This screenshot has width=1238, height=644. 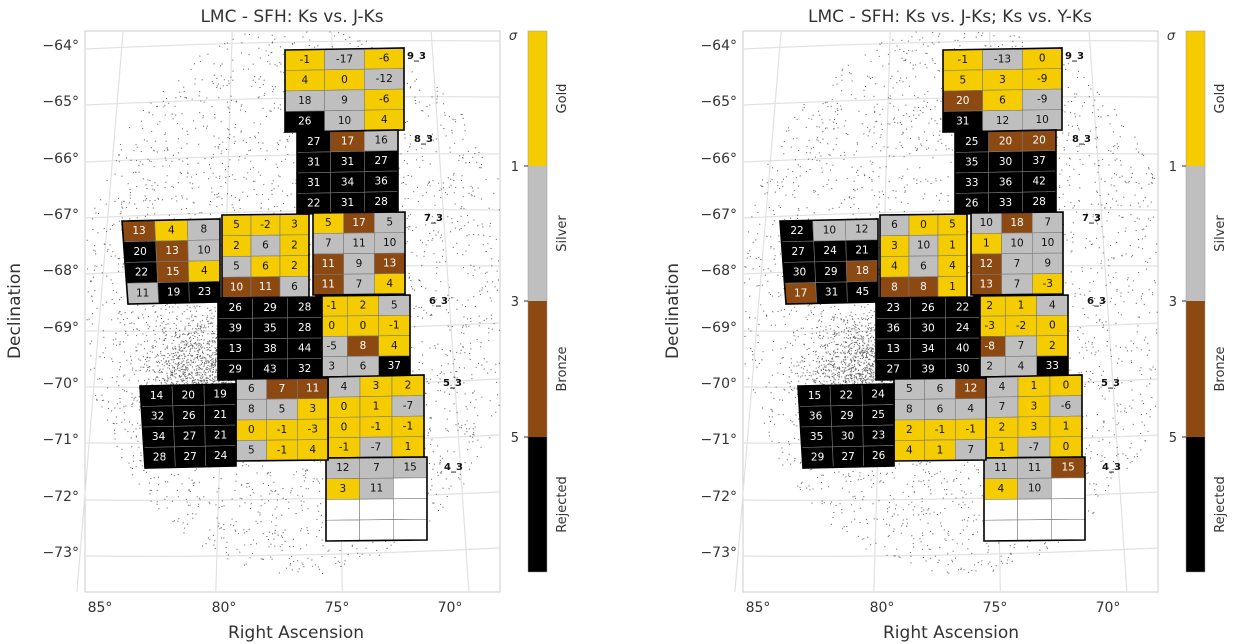 I want to click on tile-cell: 4, so click(x=1052, y=305).